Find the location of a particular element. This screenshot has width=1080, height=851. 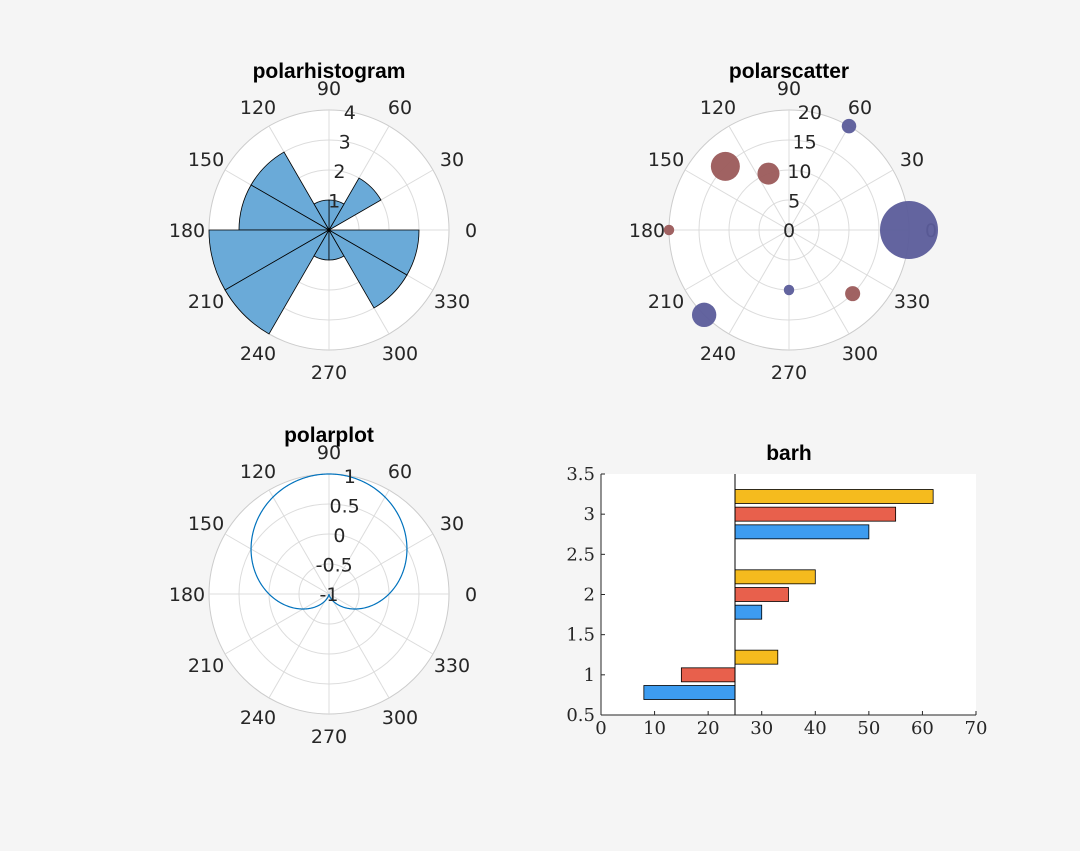

barh-bars is located at coordinates (788, 594).